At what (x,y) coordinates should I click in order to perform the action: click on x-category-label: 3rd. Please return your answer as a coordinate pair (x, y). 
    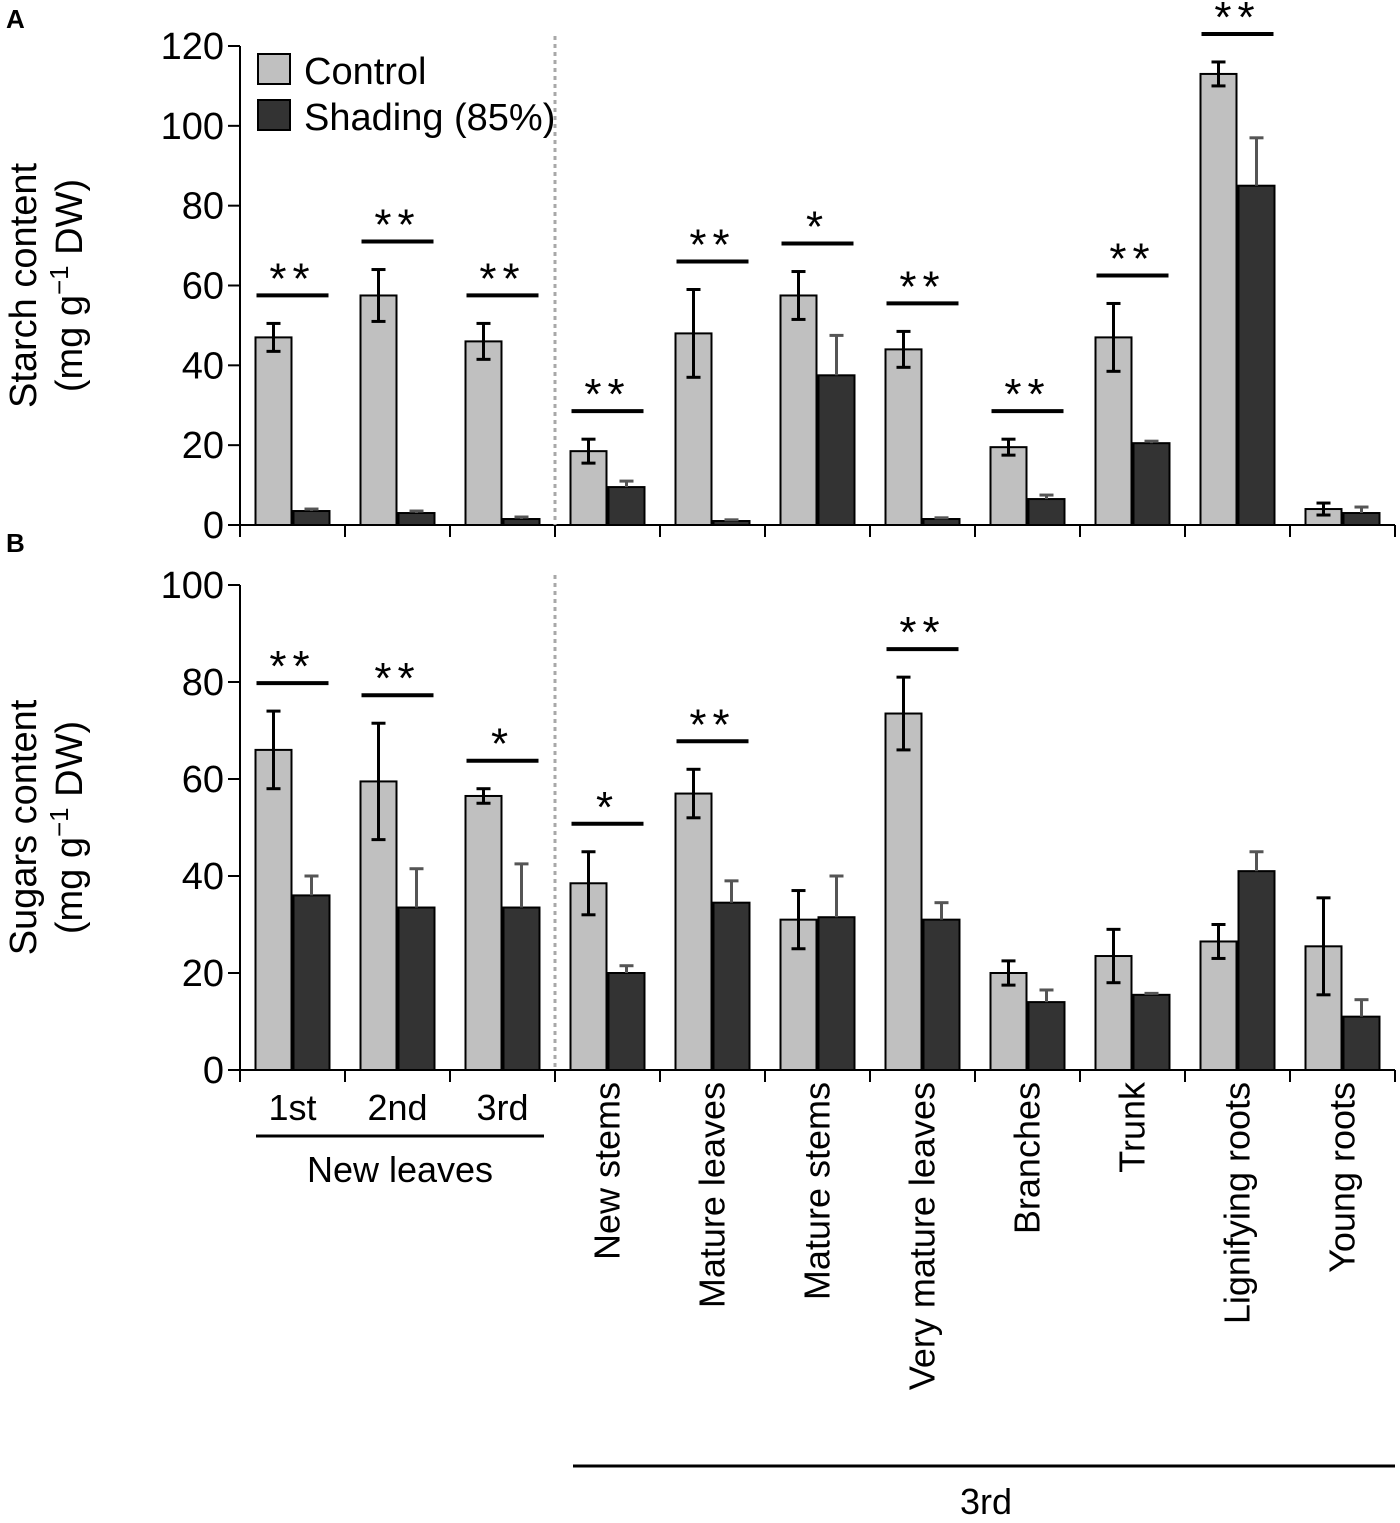
    Looking at the image, I should click on (502, 1107).